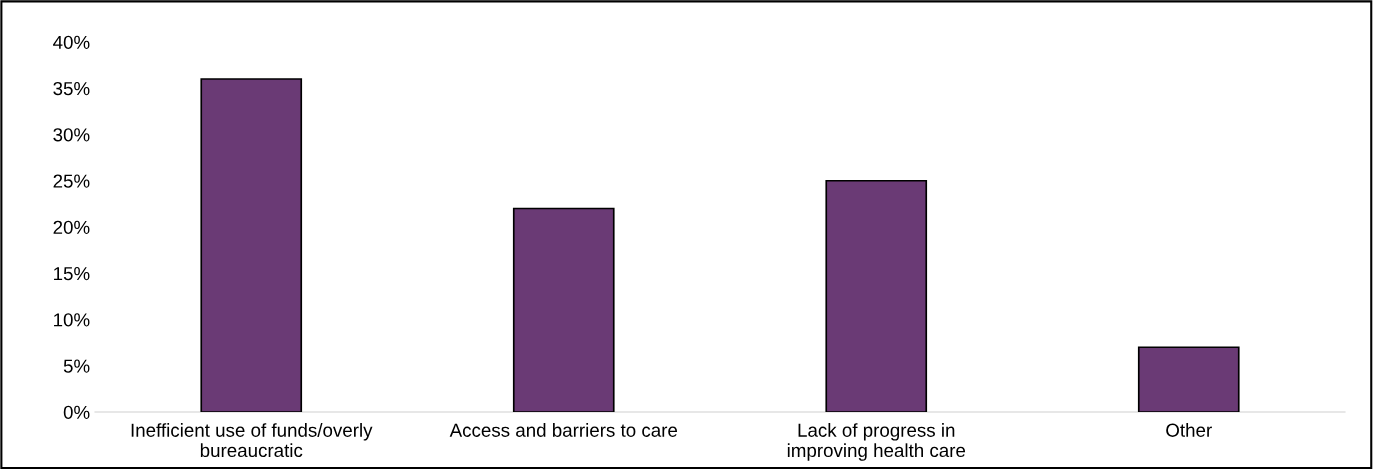  Describe the element at coordinates (71, 135) in the screenshot. I see `y-tick-label: 30%` at that location.